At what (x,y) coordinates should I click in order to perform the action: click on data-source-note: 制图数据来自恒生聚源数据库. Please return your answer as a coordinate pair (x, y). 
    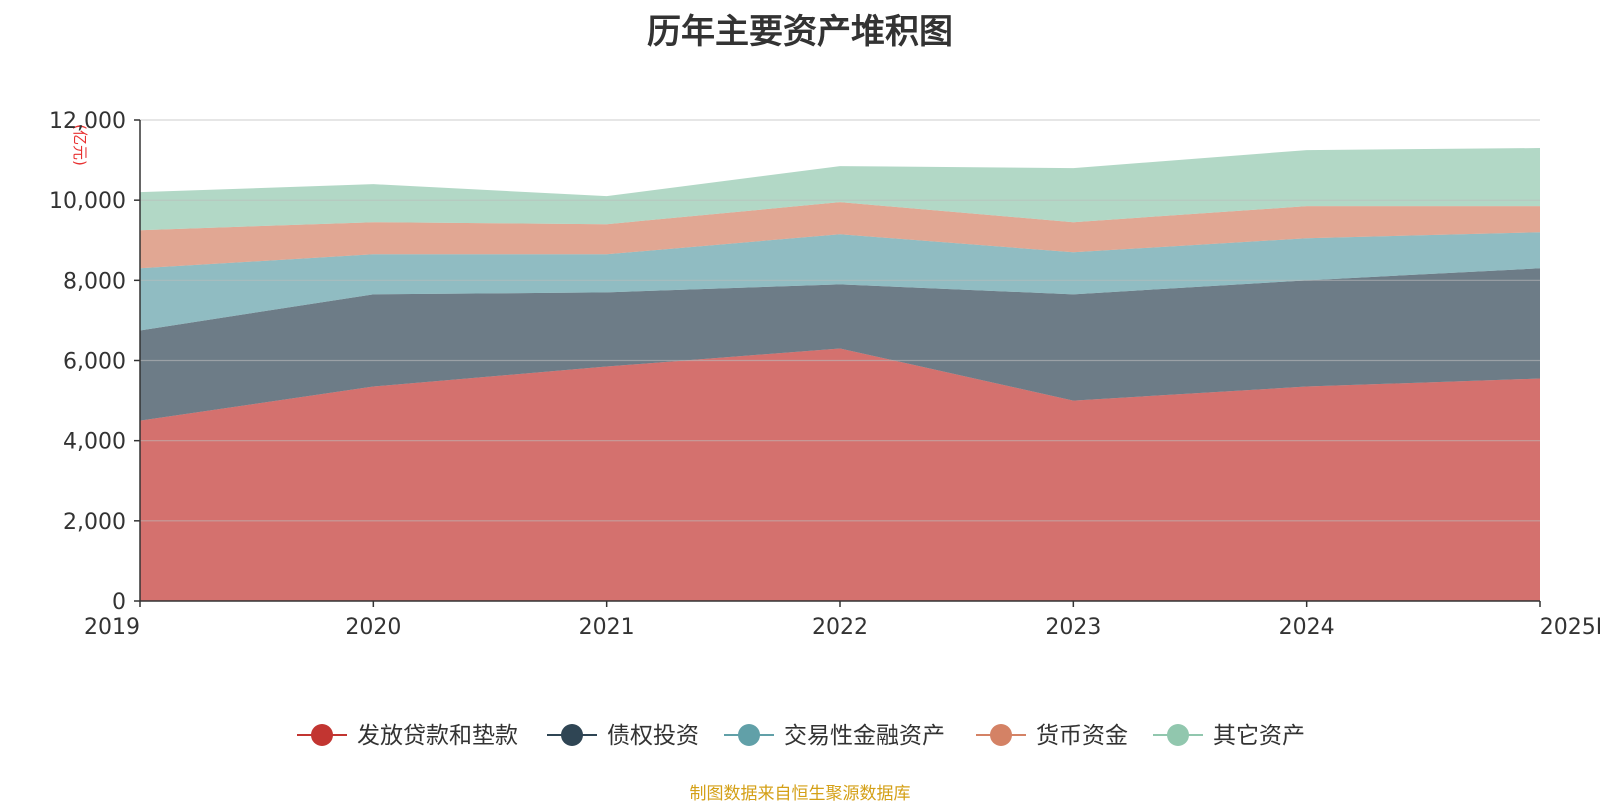
    Looking at the image, I should click on (800, 794).